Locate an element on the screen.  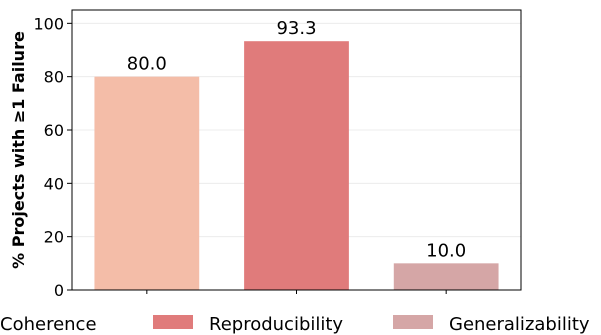
bar-value-label: 93.3 is located at coordinates (296, 28).